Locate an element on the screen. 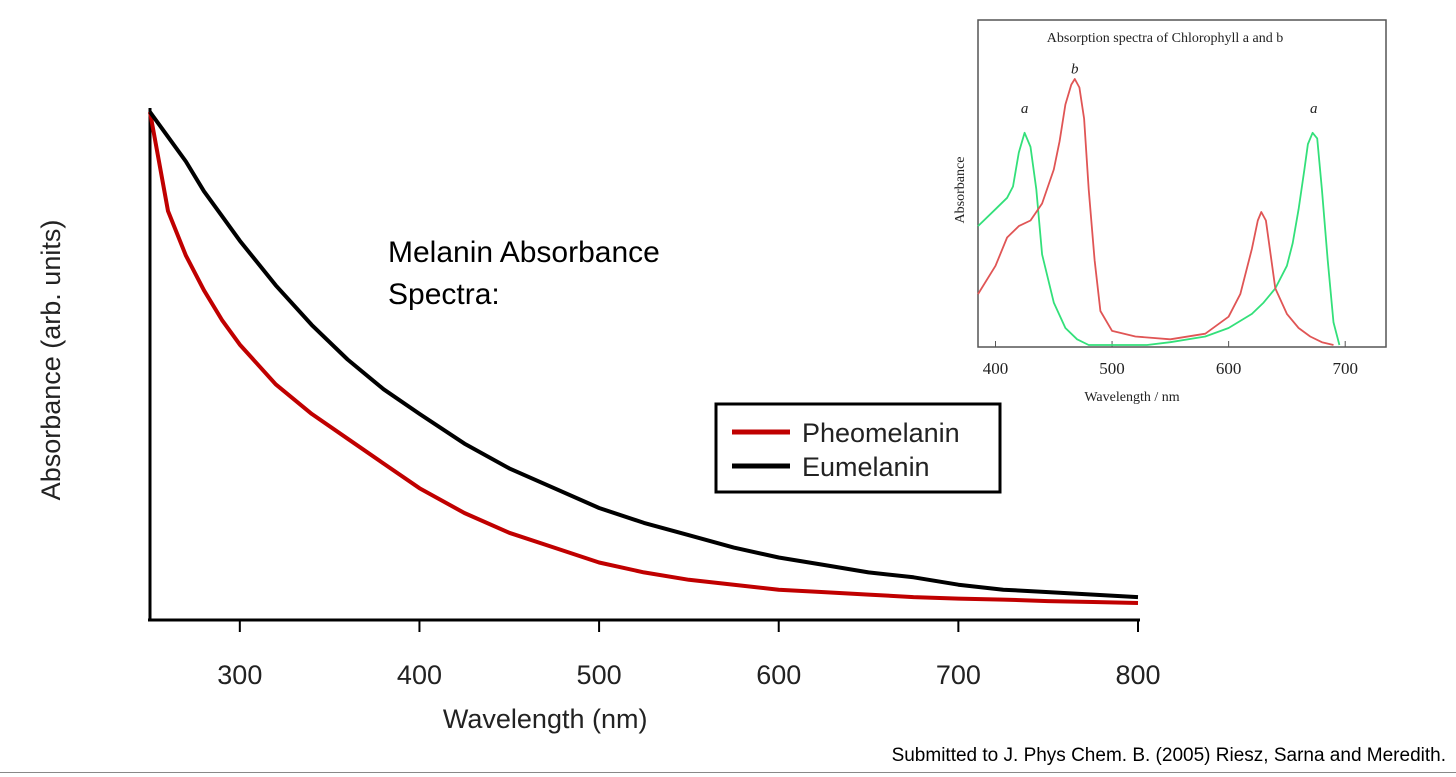 The height and width of the screenshot is (777, 1456). x-tick-label: 400 is located at coordinates (419, 675).